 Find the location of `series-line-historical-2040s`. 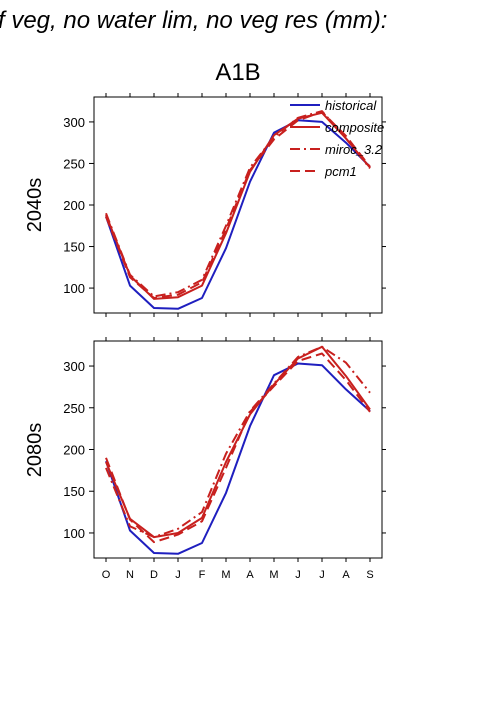

series-line-historical-2040s is located at coordinates (238, 214).